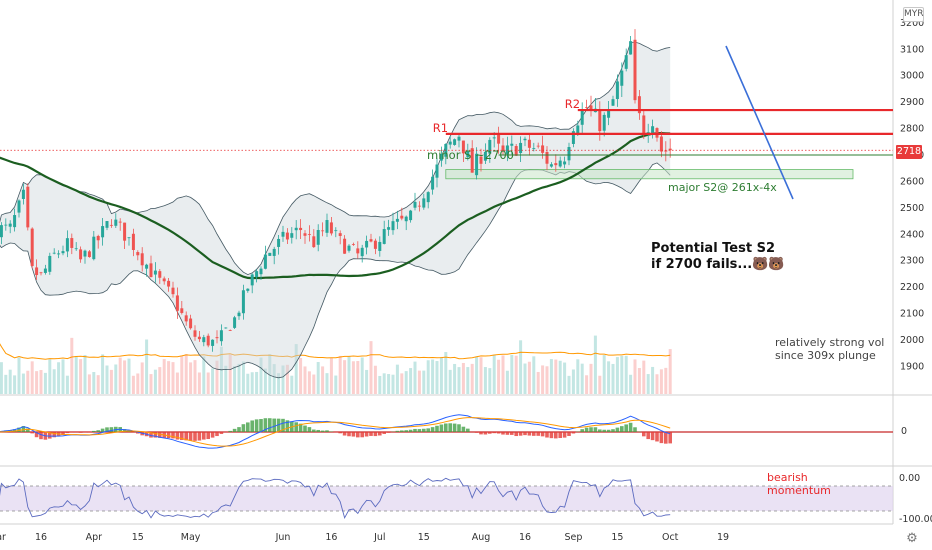 This screenshot has width=932, height=550. I want to click on trend-line, so click(759, 122).